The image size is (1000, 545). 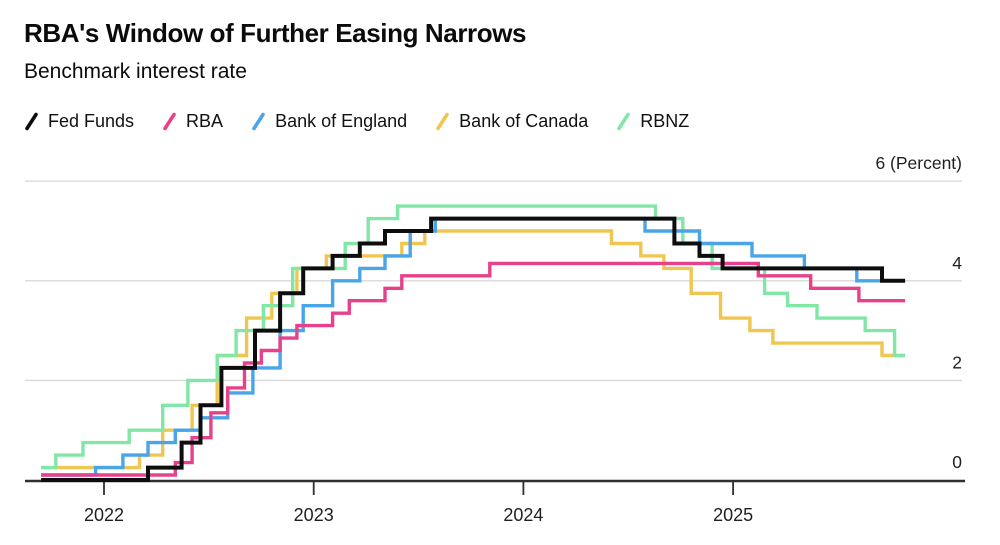 I want to click on y-axis-label-0: 0, so click(x=957, y=462).